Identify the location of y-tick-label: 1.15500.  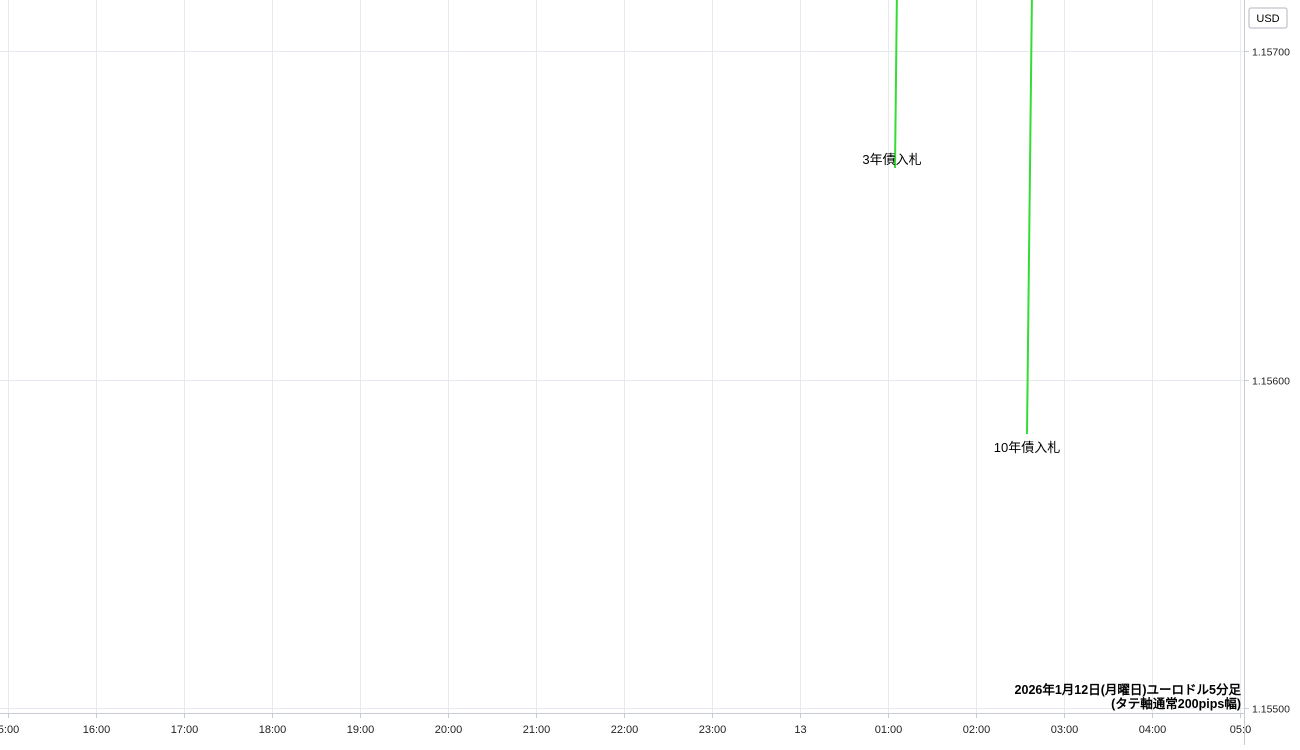
(1271, 710).